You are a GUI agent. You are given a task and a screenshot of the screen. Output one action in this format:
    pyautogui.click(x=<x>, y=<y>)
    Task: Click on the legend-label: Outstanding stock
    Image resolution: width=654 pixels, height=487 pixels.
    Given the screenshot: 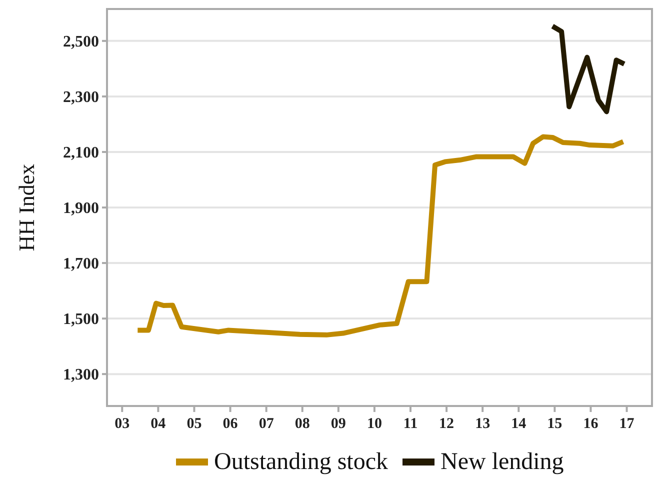 What is the action you would take?
    pyautogui.click(x=301, y=462)
    